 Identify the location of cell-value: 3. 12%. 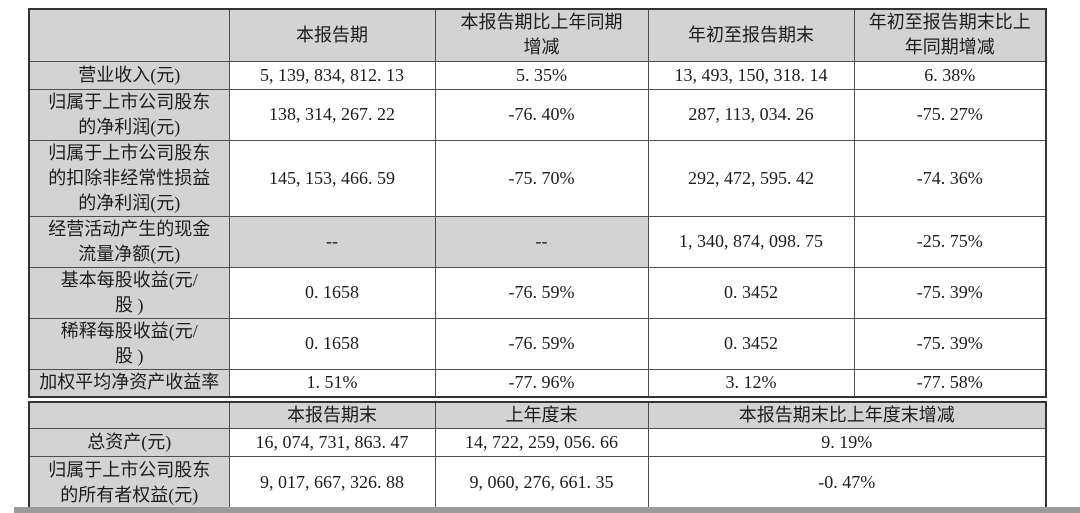
(751, 383).